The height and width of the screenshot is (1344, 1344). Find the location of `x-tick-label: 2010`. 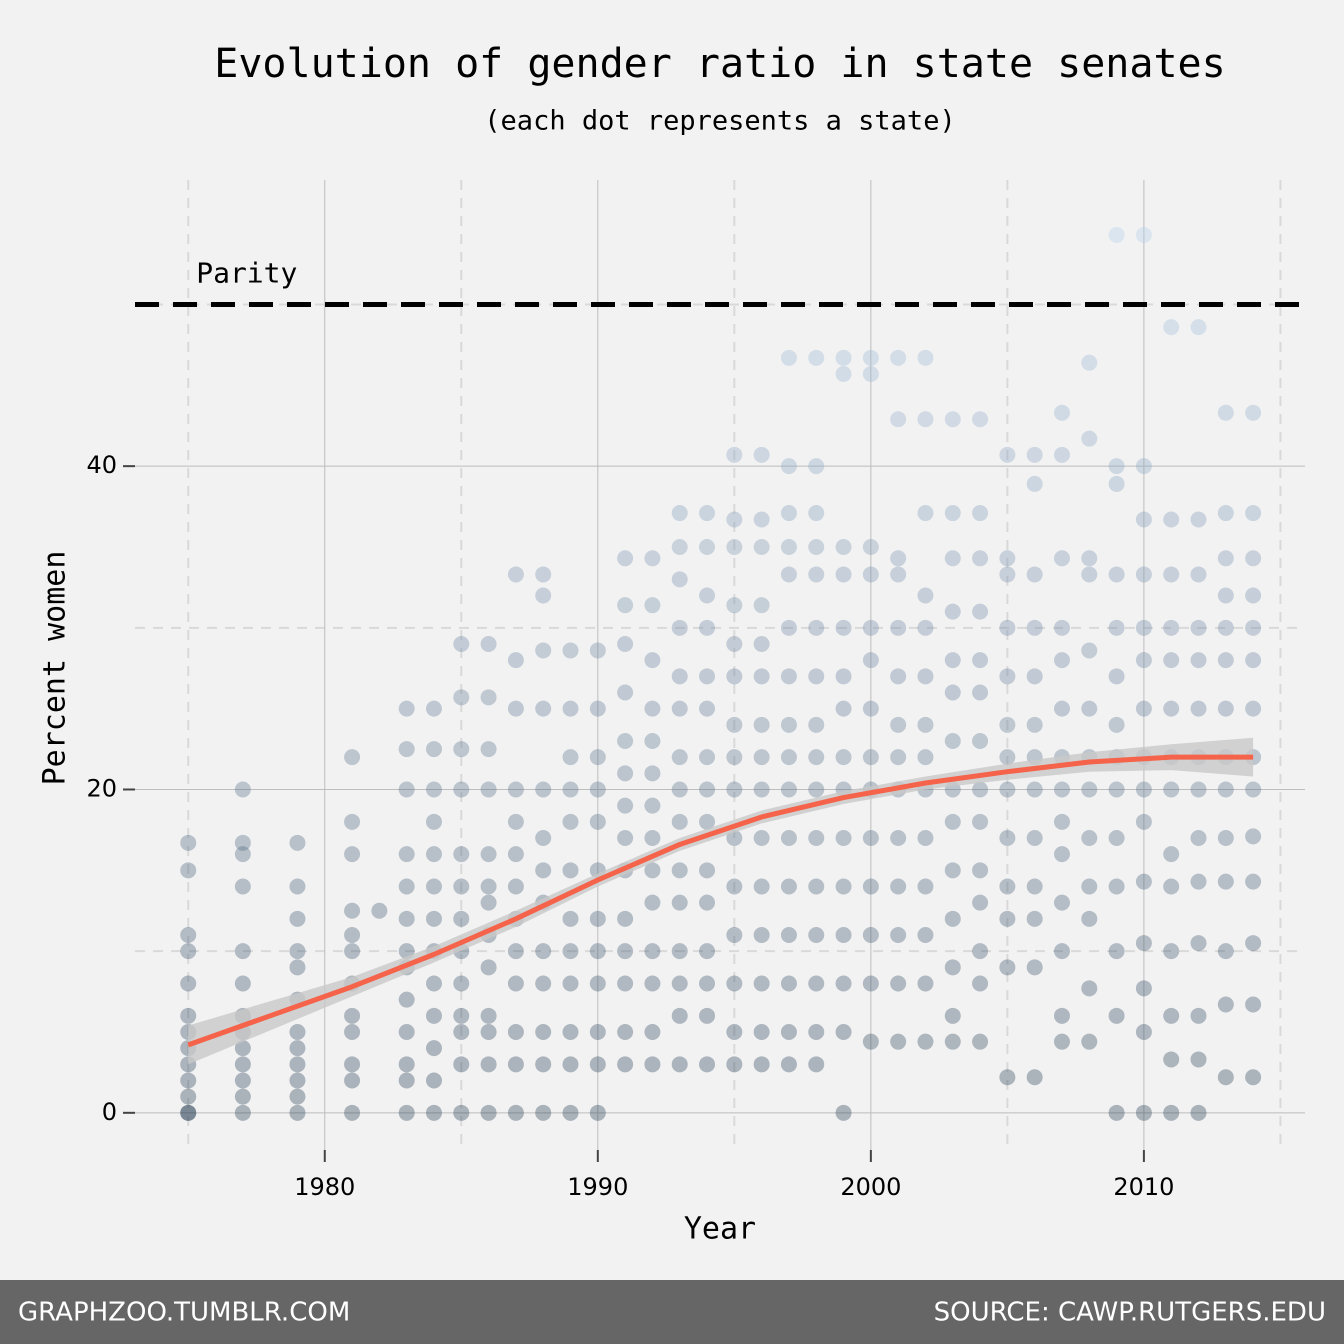

x-tick-label: 2010 is located at coordinates (1143, 1187).